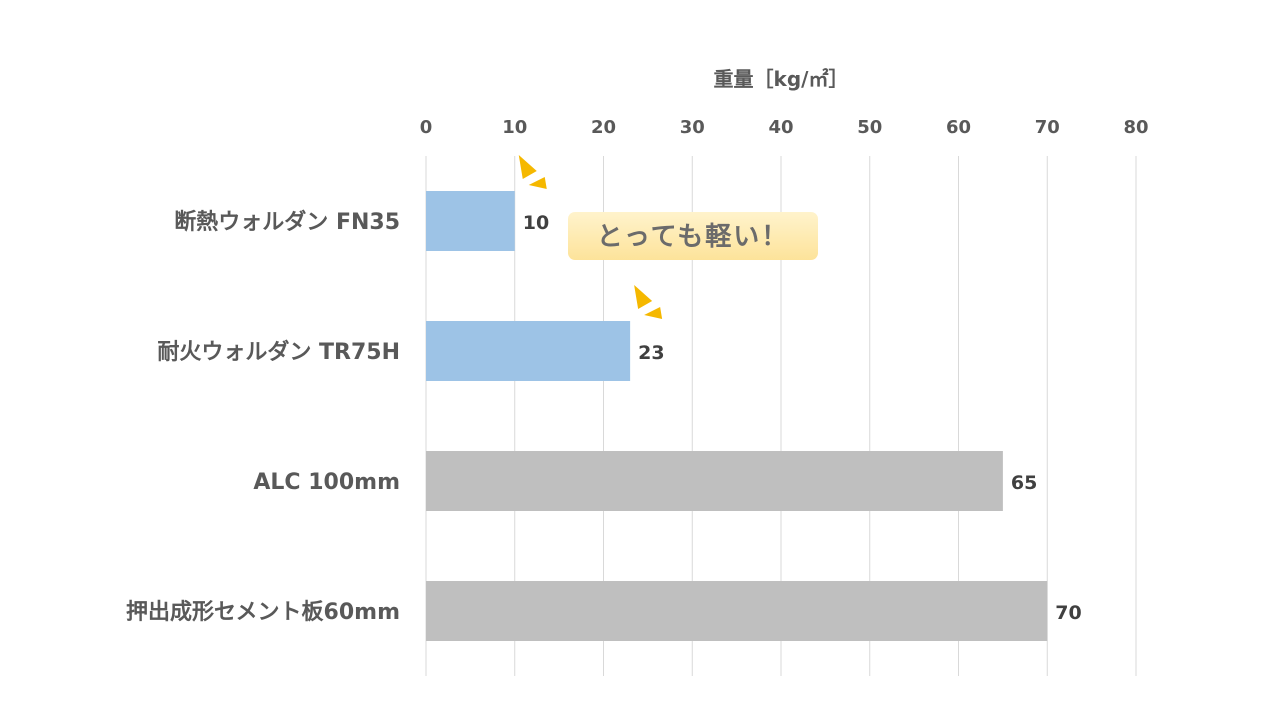 The width and height of the screenshot is (1280, 720). I want to click on x-tick-label: 30, so click(692, 127).